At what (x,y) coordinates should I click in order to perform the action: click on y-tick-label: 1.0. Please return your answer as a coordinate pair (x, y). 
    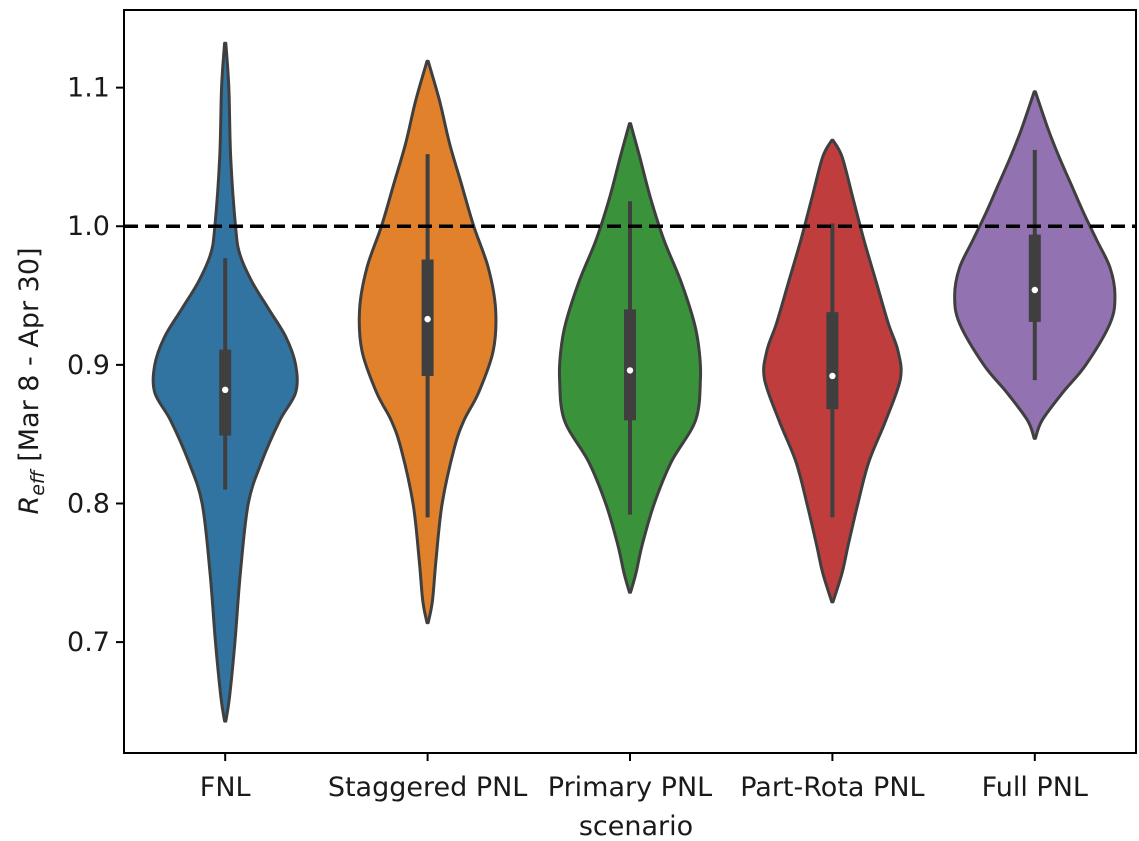
    Looking at the image, I should click on (88, 226).